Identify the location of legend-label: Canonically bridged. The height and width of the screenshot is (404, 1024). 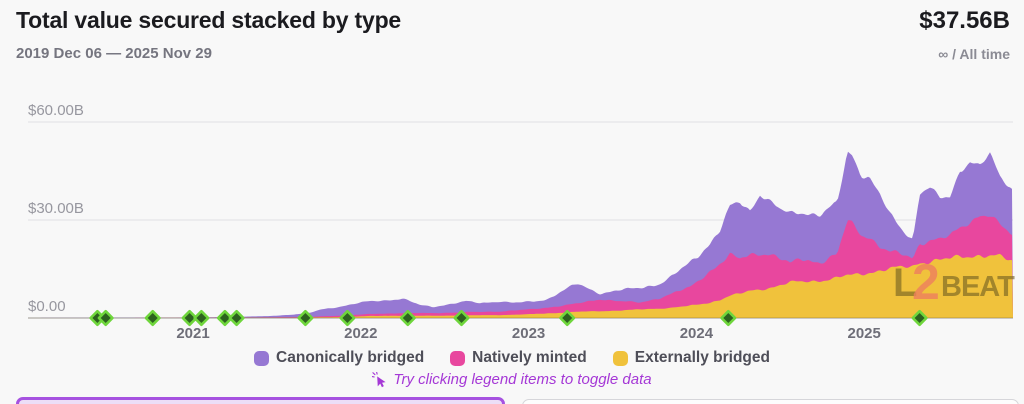
(350, 357).